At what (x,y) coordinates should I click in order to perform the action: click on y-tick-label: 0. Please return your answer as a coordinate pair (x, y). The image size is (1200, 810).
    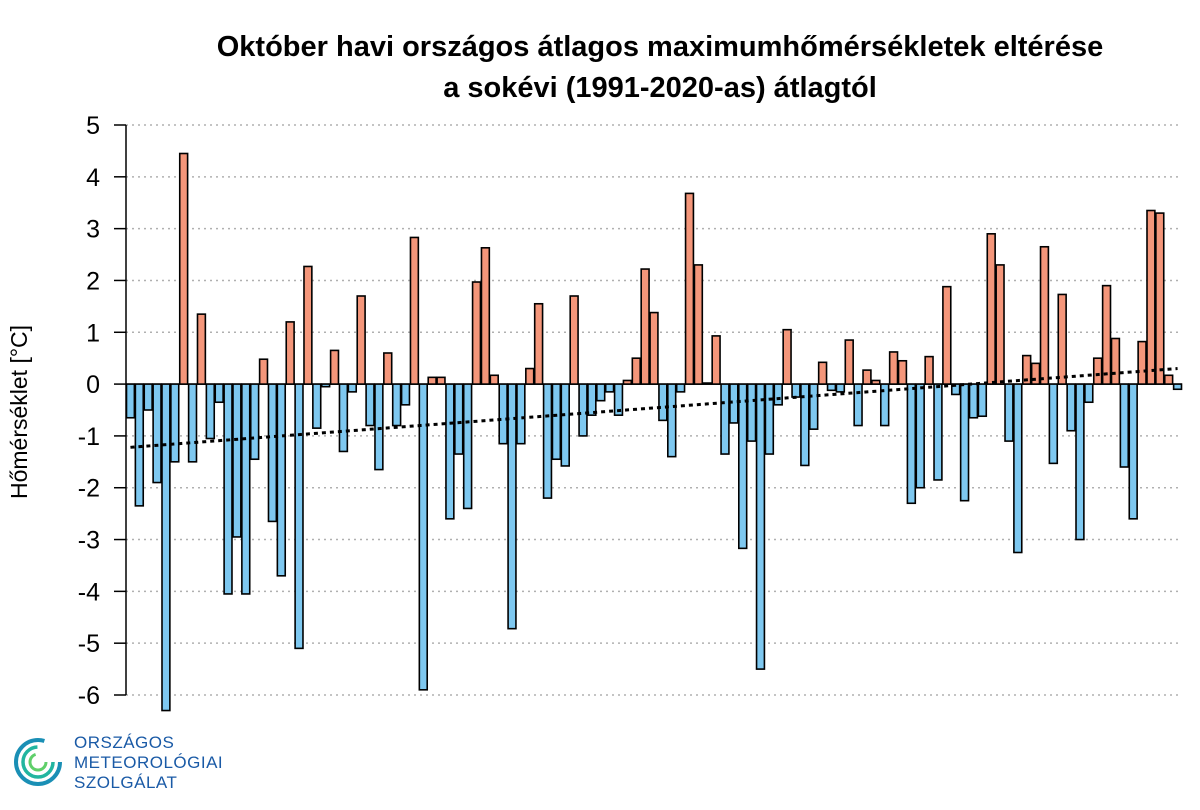
    Looking at the image, I should click on (93, 385).